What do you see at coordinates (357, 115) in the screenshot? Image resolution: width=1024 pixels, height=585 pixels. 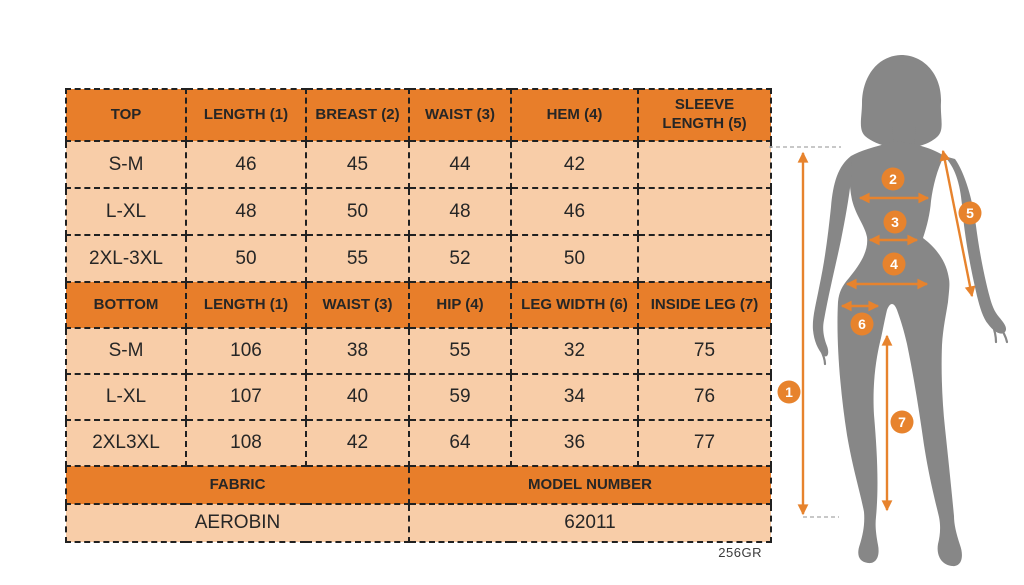 I see `column-header: BREAST (2)` at bounding box center [357, 115].